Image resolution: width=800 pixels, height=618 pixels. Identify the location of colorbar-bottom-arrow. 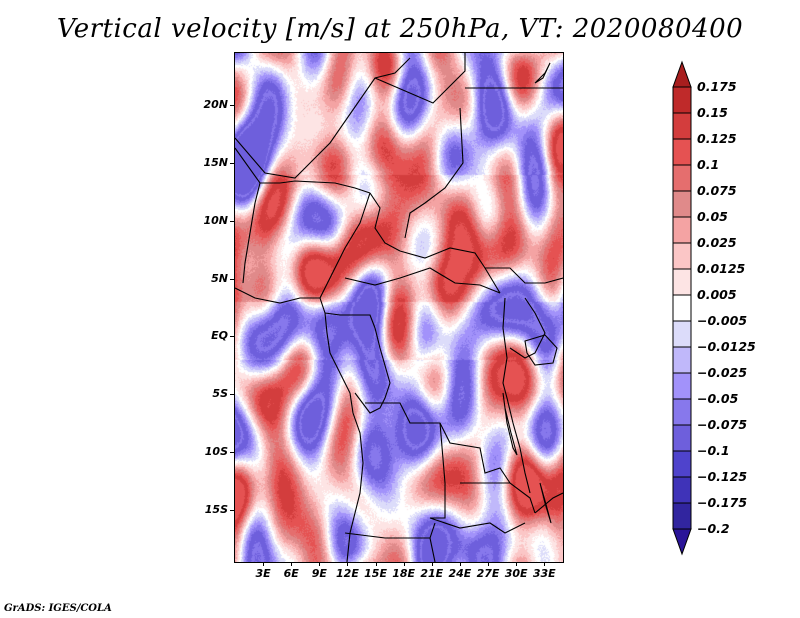
(682, 542).